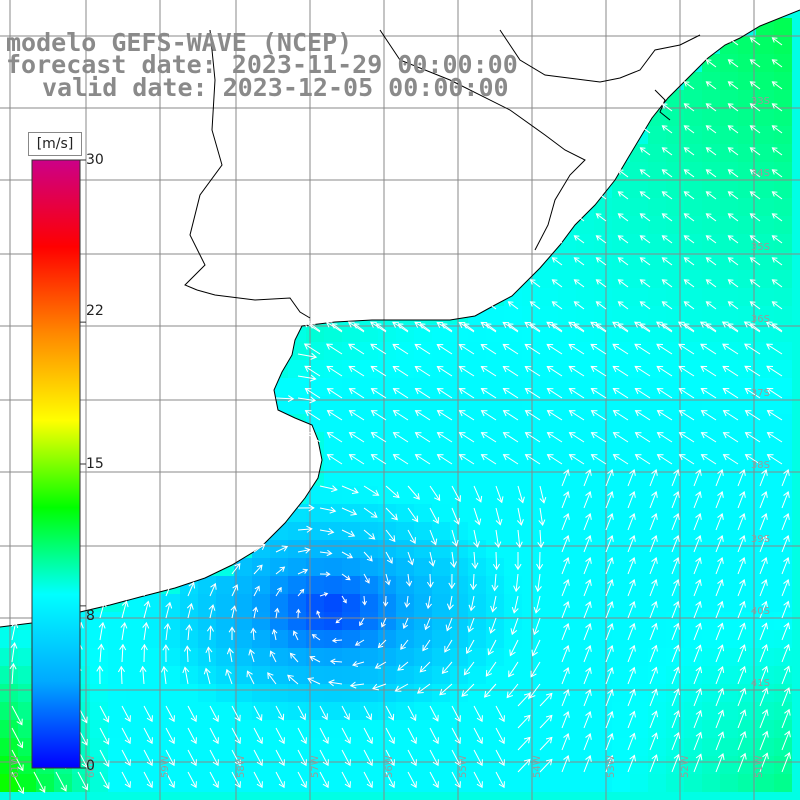 This screenshot has height=800, width=800. I want to click on river-estuary, so click(253, 304).